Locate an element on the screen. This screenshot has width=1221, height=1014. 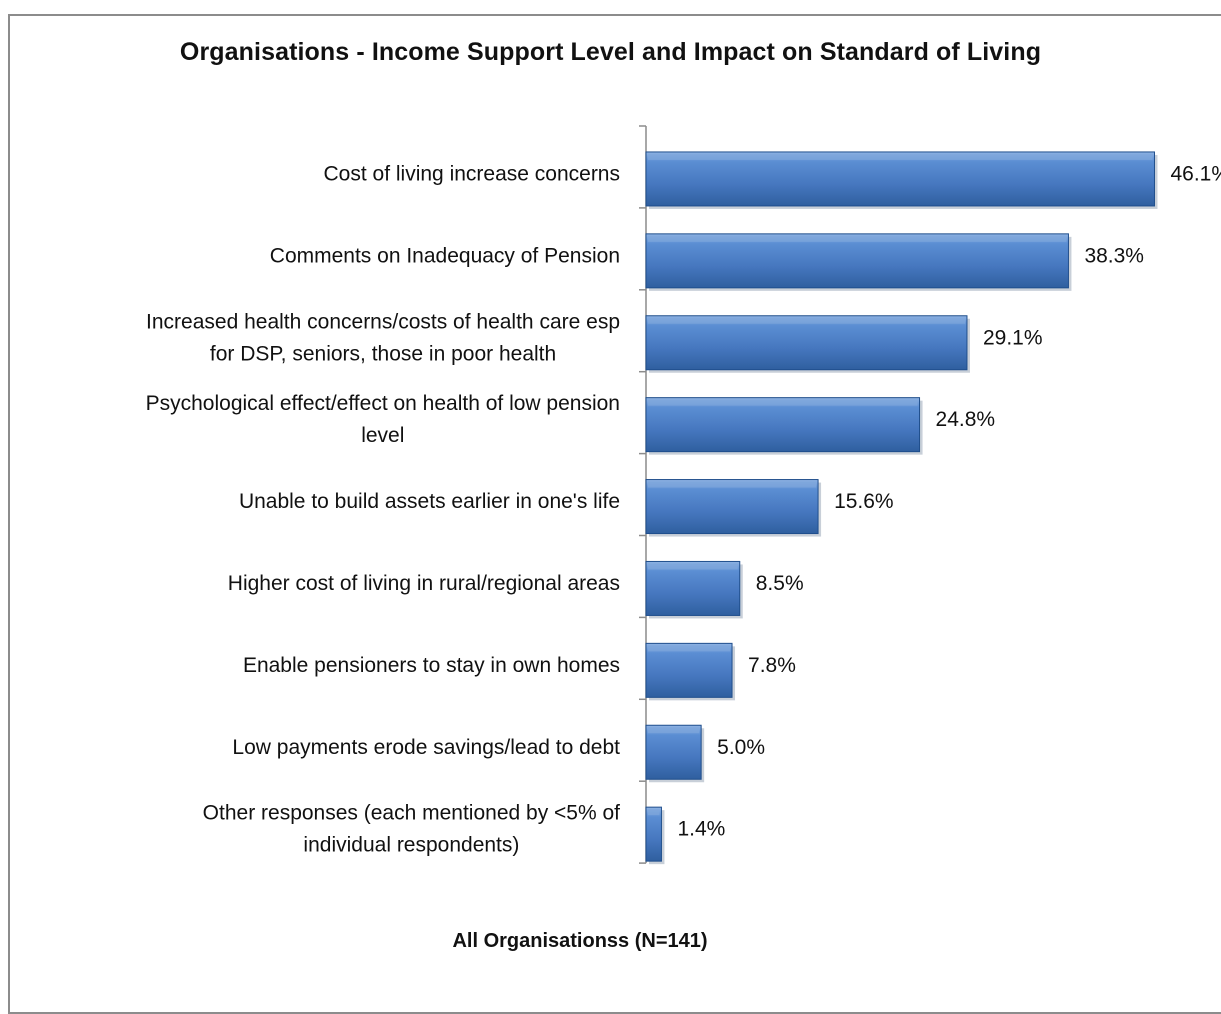
category-label: Comments on Inadequacy of Pension is located at coordinates (445, 255).